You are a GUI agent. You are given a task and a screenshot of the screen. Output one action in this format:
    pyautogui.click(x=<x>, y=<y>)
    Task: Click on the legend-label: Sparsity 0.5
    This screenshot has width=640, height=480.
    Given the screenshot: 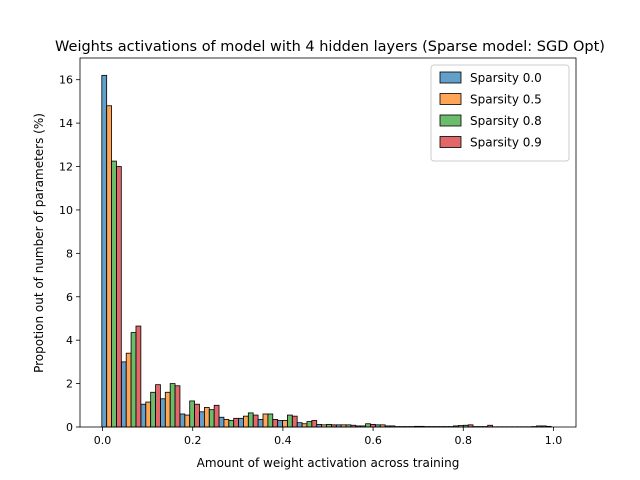 What is the action you would take?
    pyautogui.click(x=506, y=100)
    